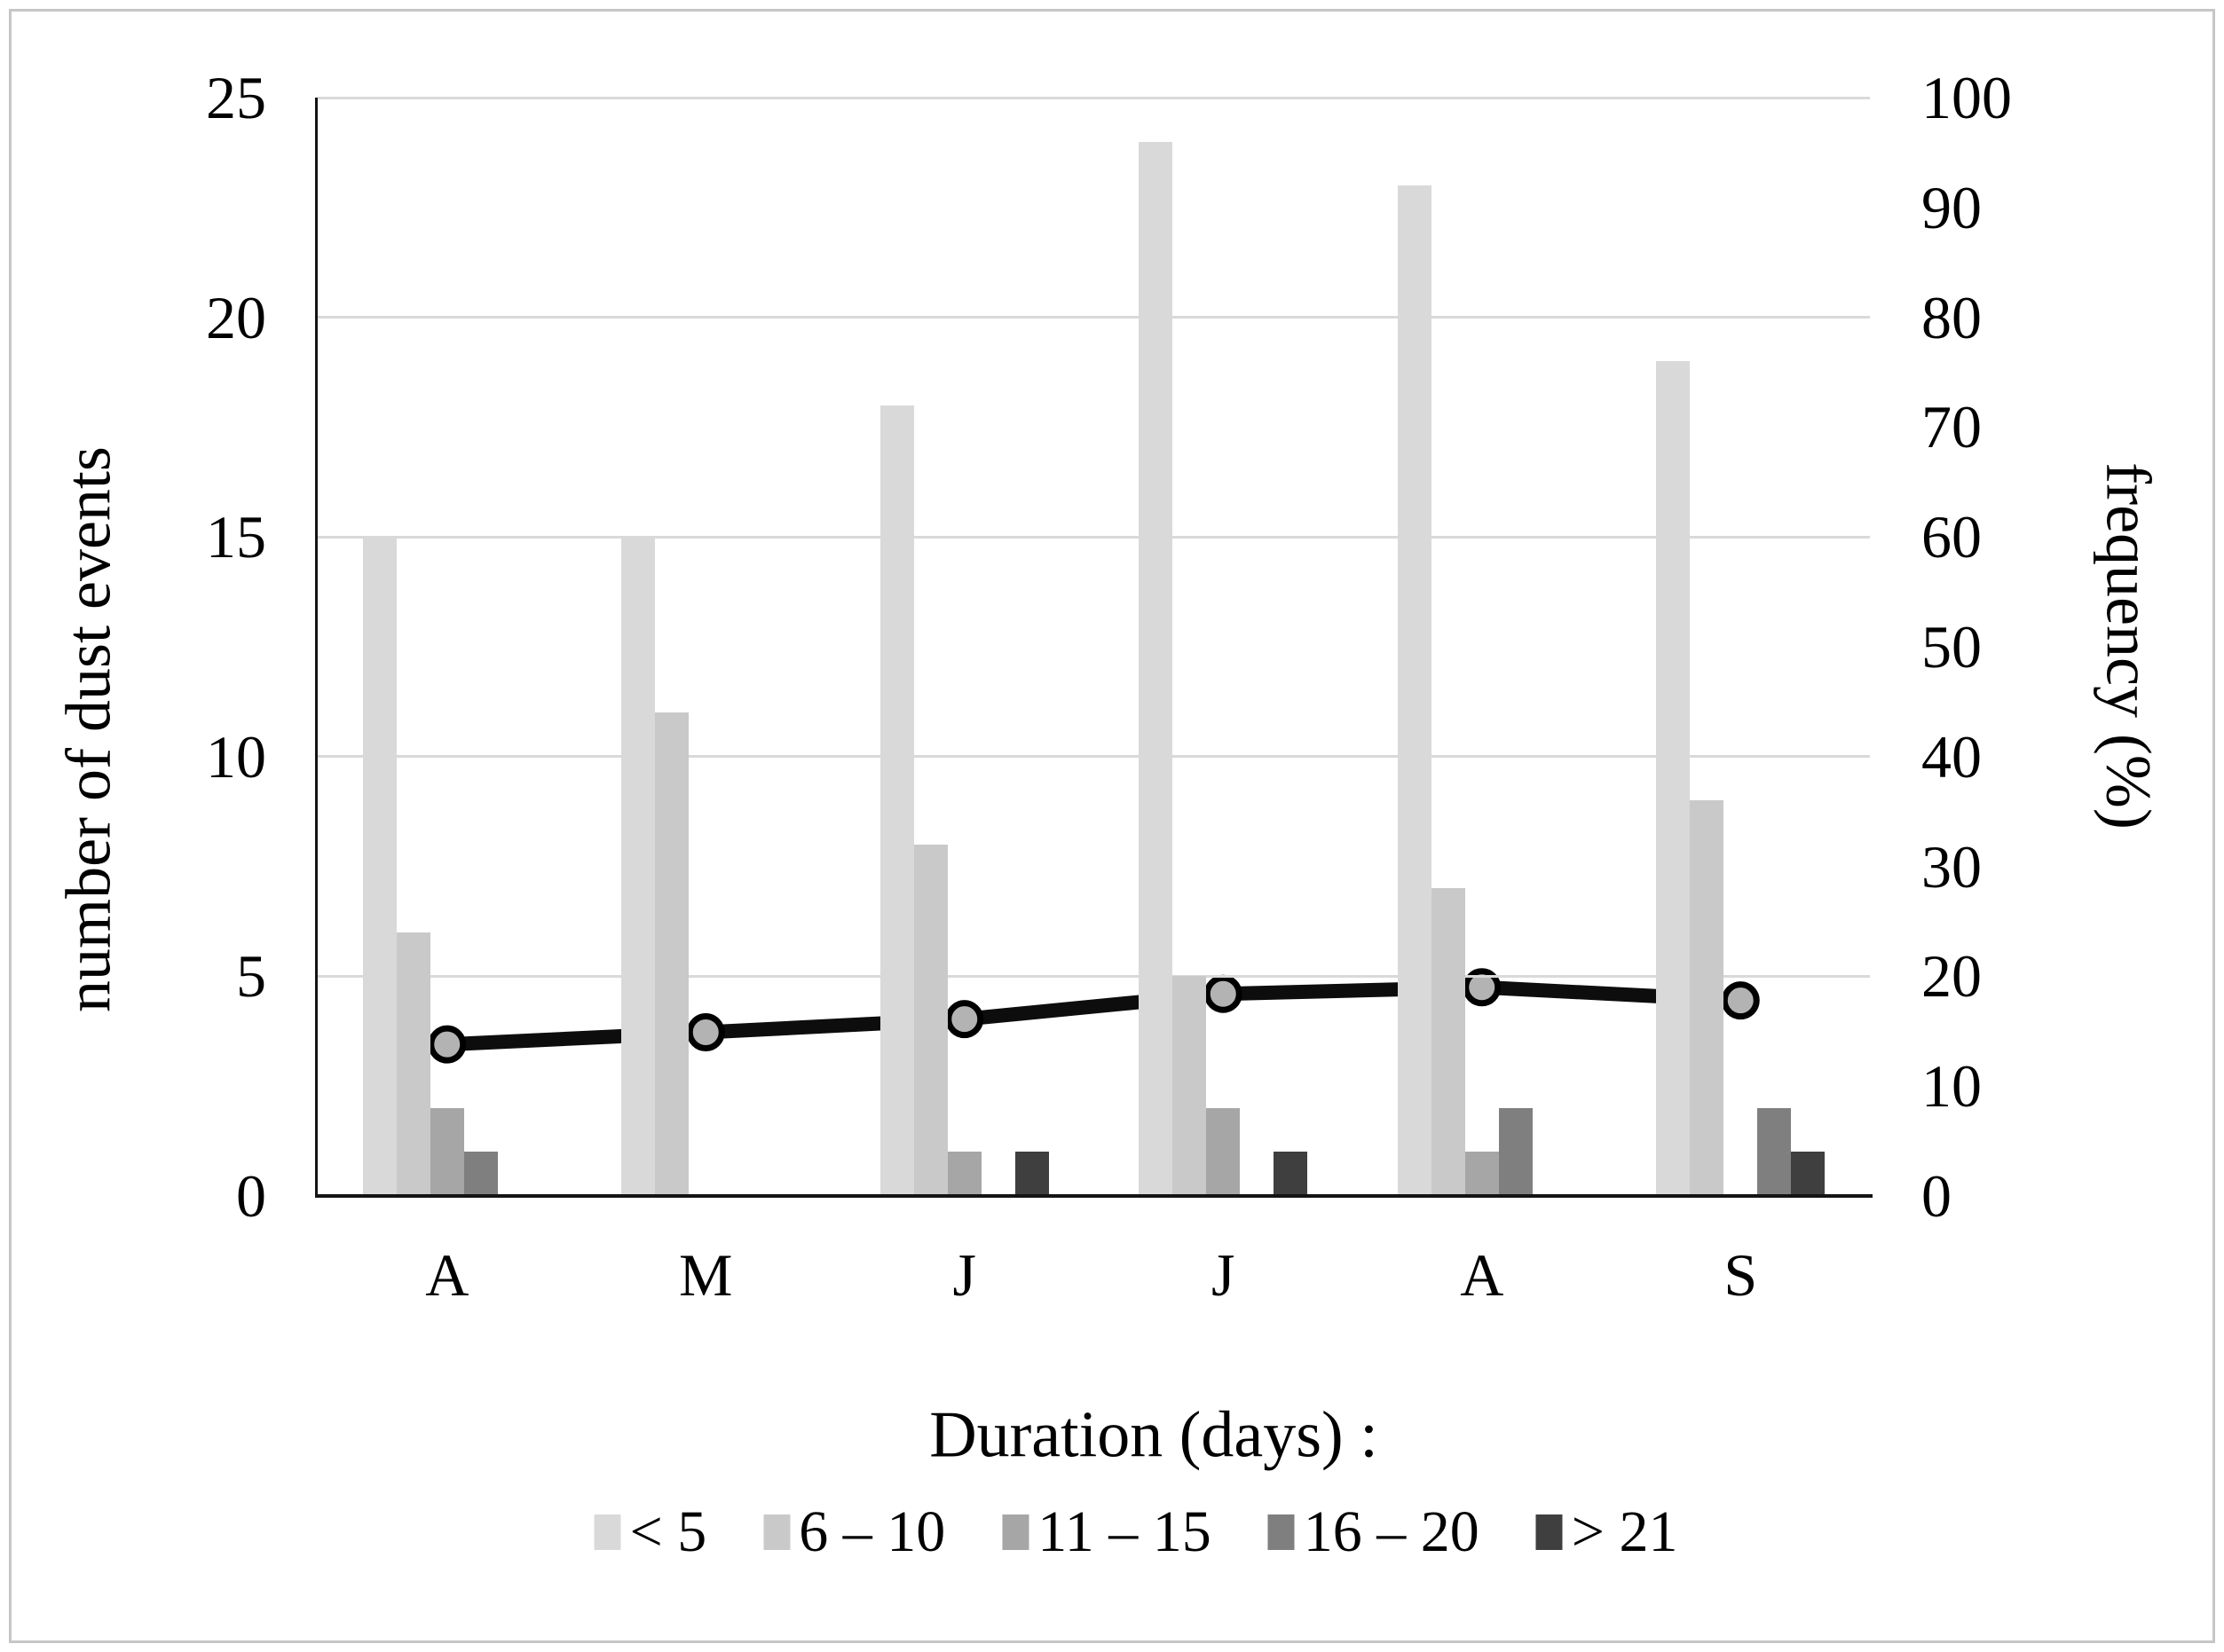 This screenshot has width=2224, height=1652. I want to click on legend-item: 16 – 20, so click(1373, 1531).